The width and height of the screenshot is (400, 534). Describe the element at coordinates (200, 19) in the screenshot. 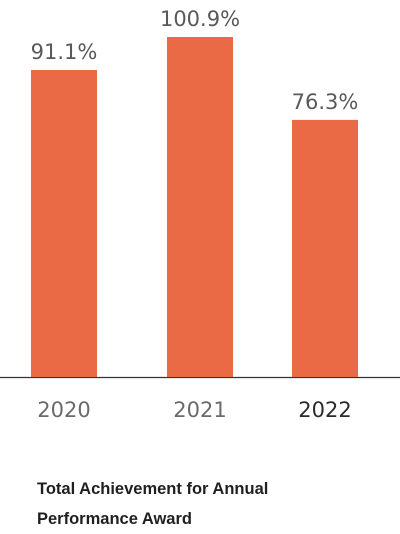

I see `value-label-2021: 100.9%` at that location.